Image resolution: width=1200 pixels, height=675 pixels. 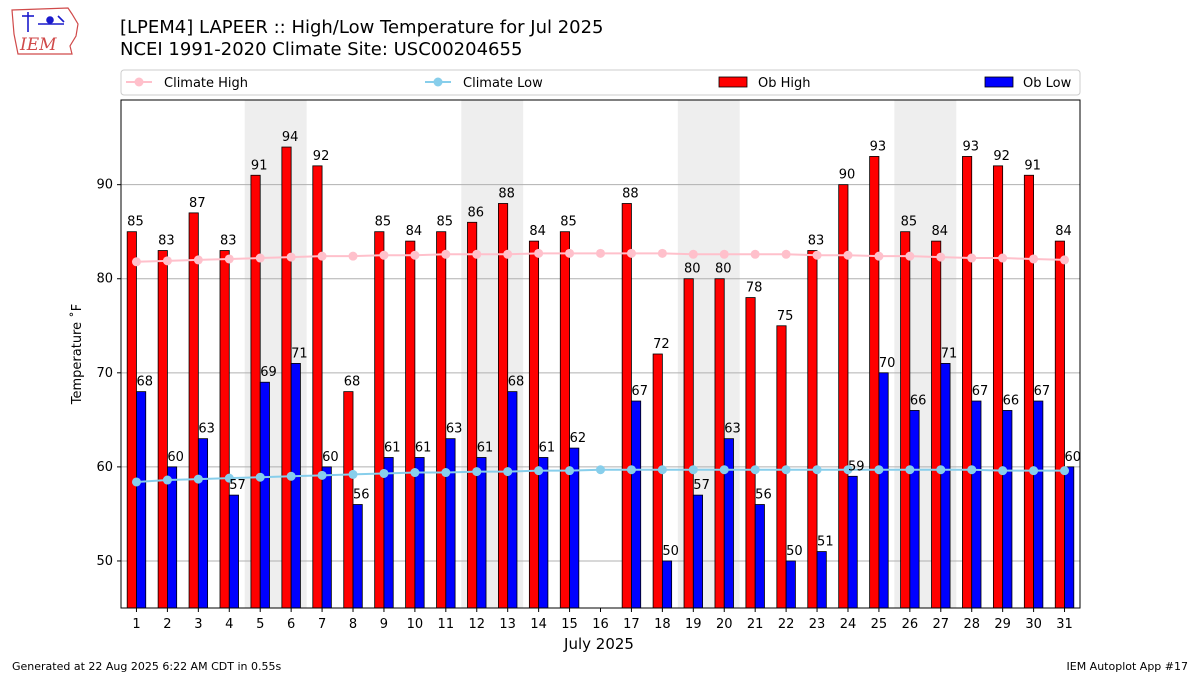 I want to click on x-tick-label: 28, so click(x=971, y=624).